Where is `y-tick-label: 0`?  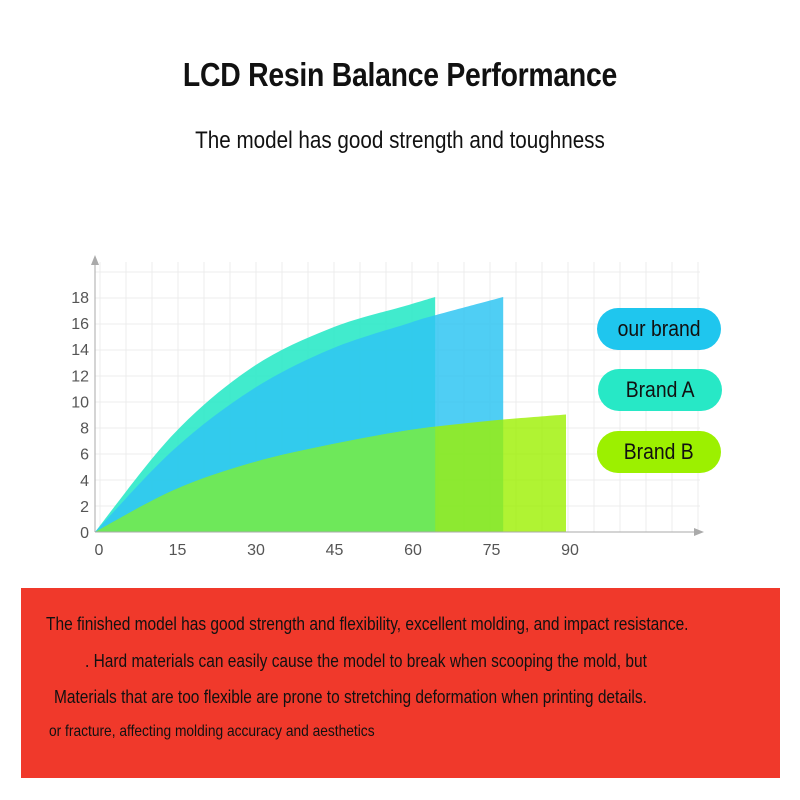 y-tick-label: 0 is located at coordinates (84, 533).